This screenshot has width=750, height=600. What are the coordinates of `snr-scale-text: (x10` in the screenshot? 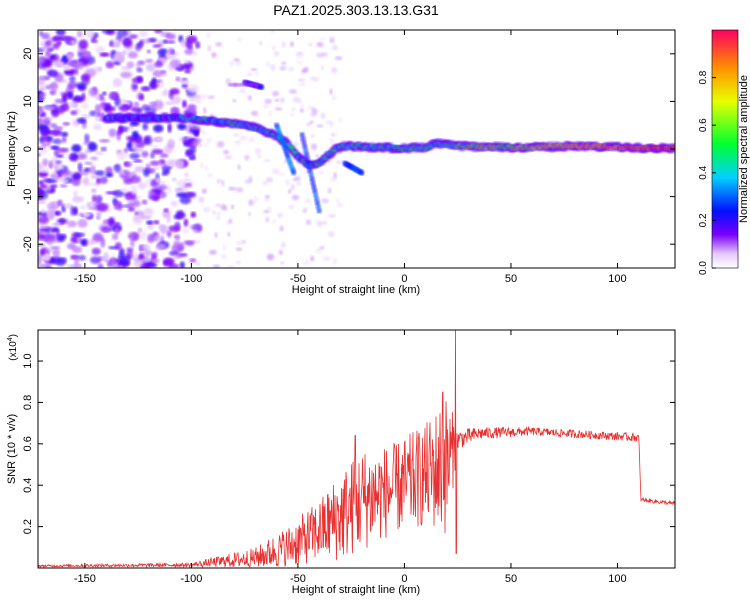 It's located at (13, 351).